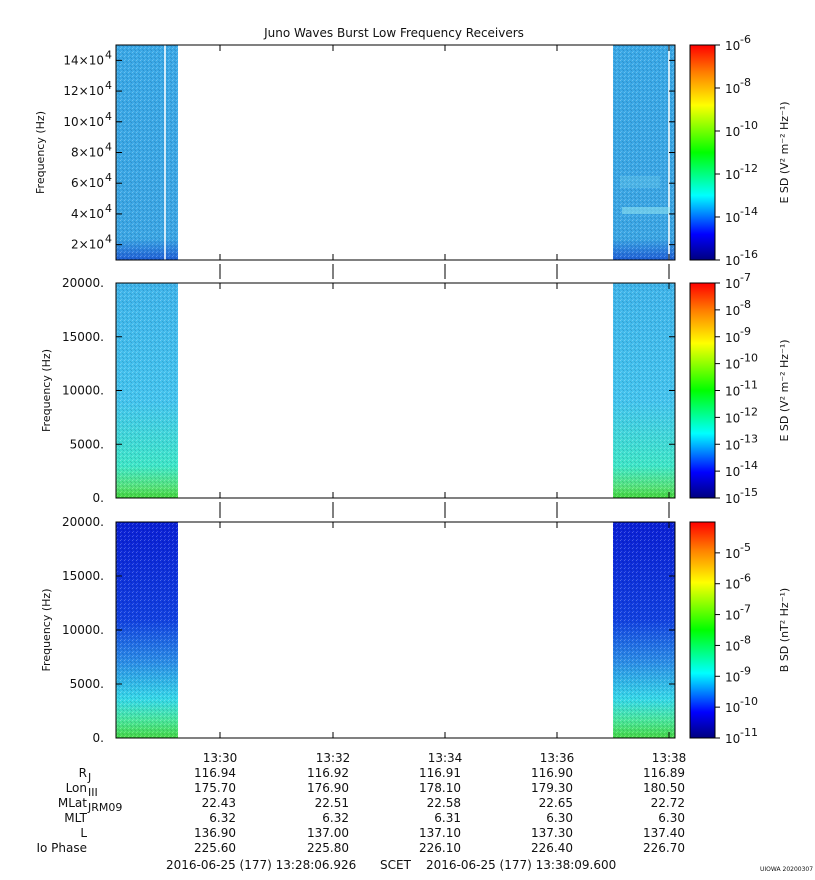 This screenshot has width=815, height=880. What do you see at coordinates (440, 848) in the screenshot?
I see `ephemeris-value: 226.10` at bounding box center [440, 848].